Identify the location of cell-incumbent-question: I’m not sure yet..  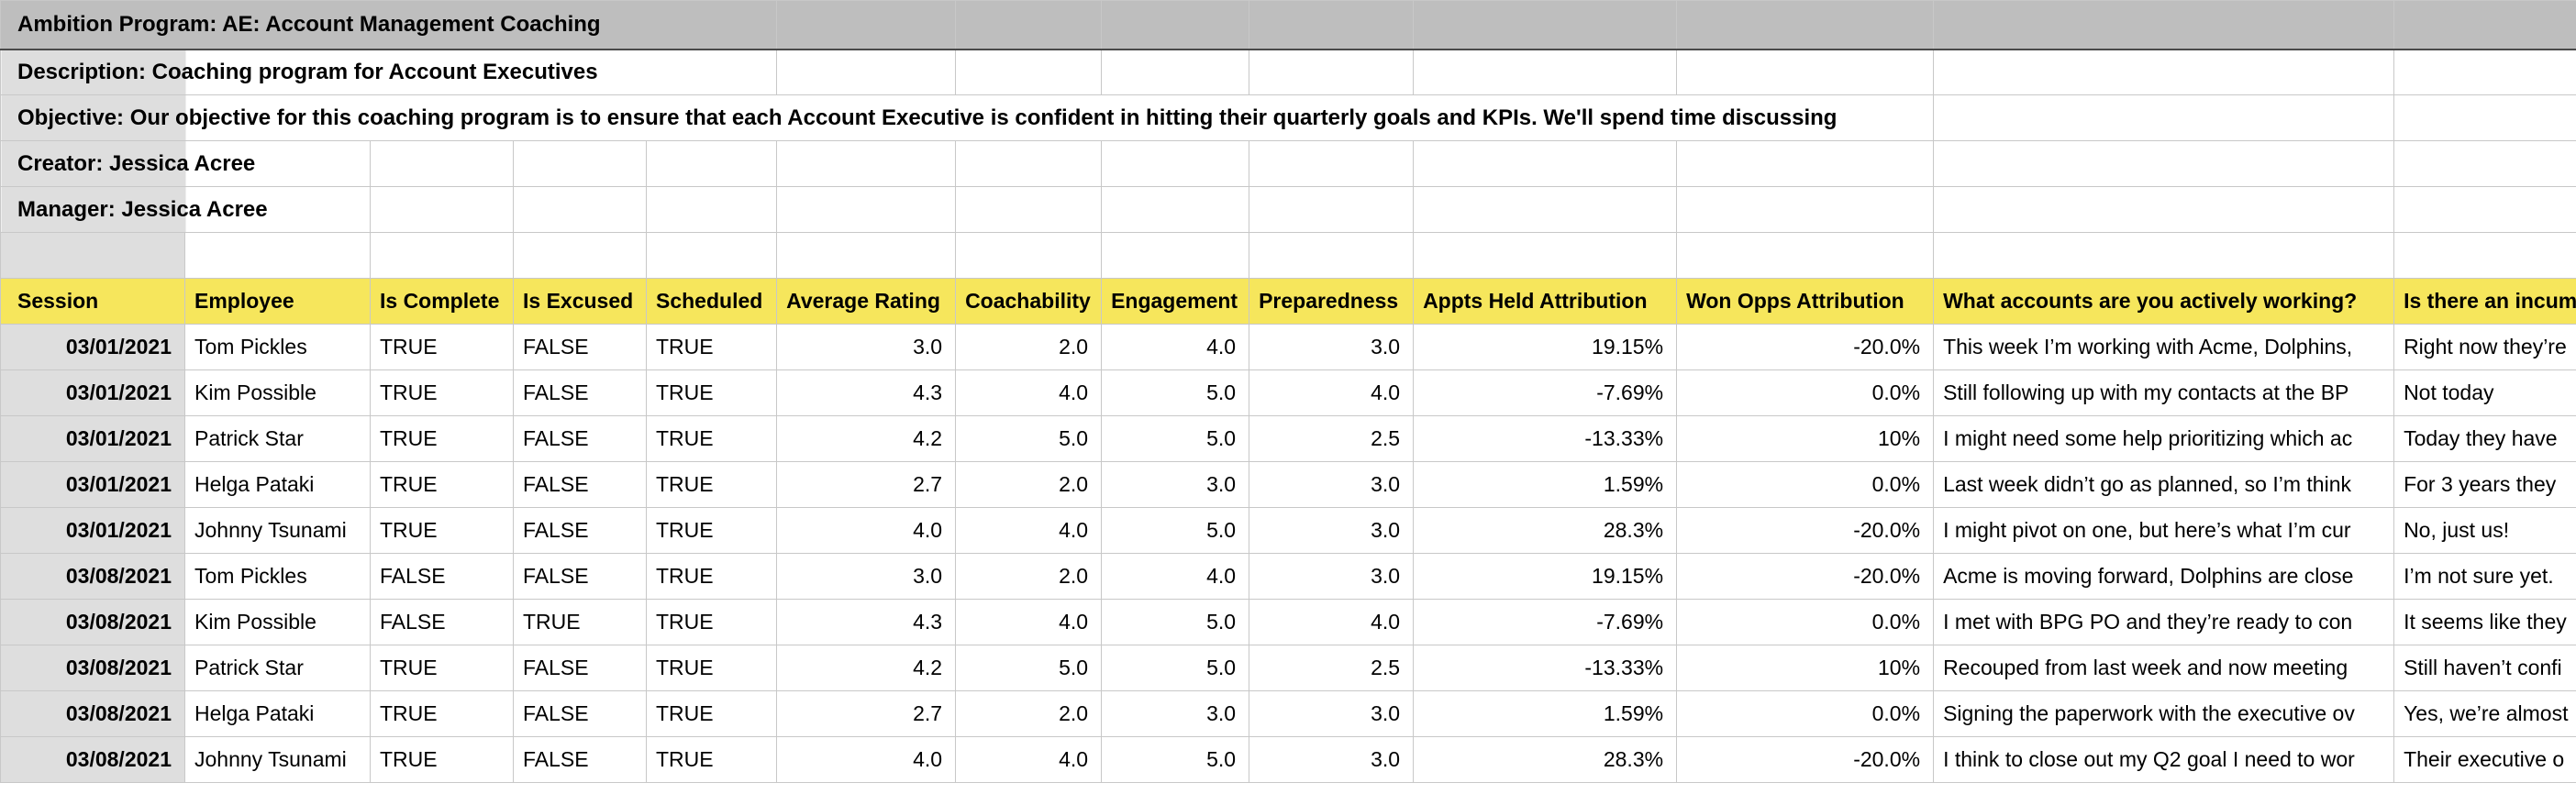
(2484, 576).